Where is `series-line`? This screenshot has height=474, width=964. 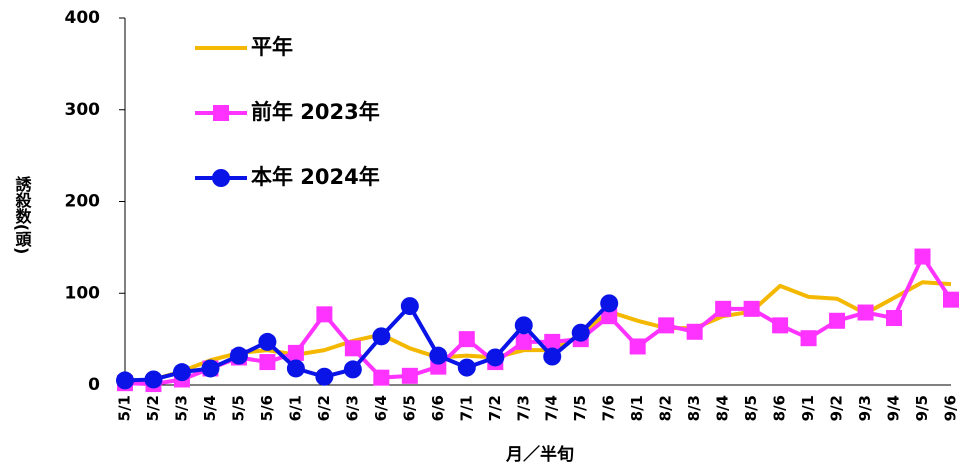
series-line is located at coordinates (367, 342).